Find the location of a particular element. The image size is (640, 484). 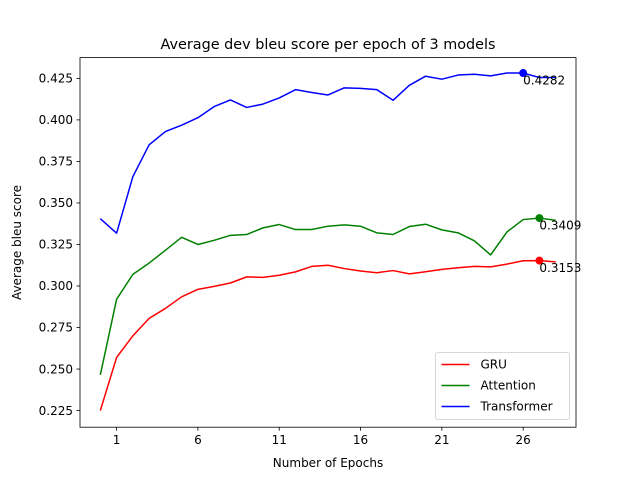

y-tick-label: 0.275 is located at coordinates (56, 328).